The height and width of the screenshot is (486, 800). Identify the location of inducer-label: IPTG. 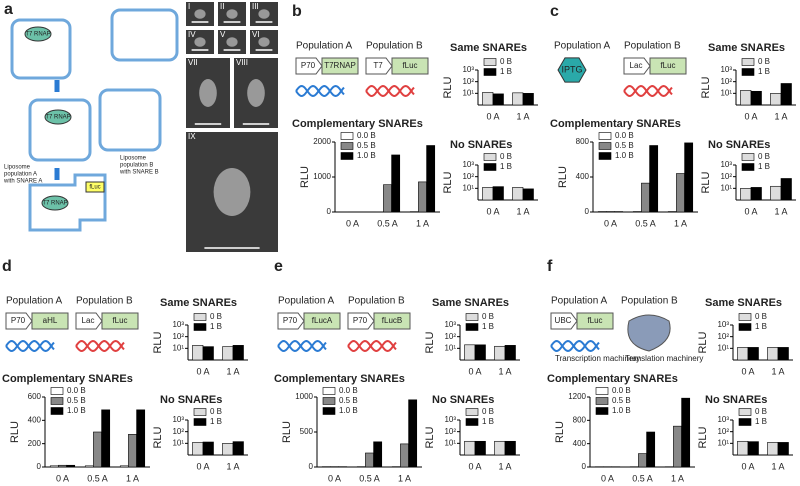
(571, 69).